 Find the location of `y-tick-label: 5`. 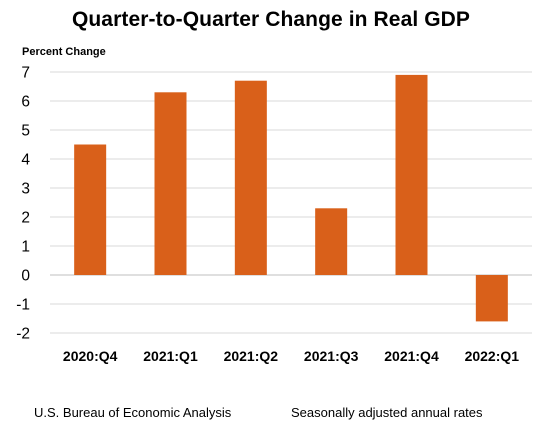

y-tick-label: 5 is located at coordinates (25, 131).